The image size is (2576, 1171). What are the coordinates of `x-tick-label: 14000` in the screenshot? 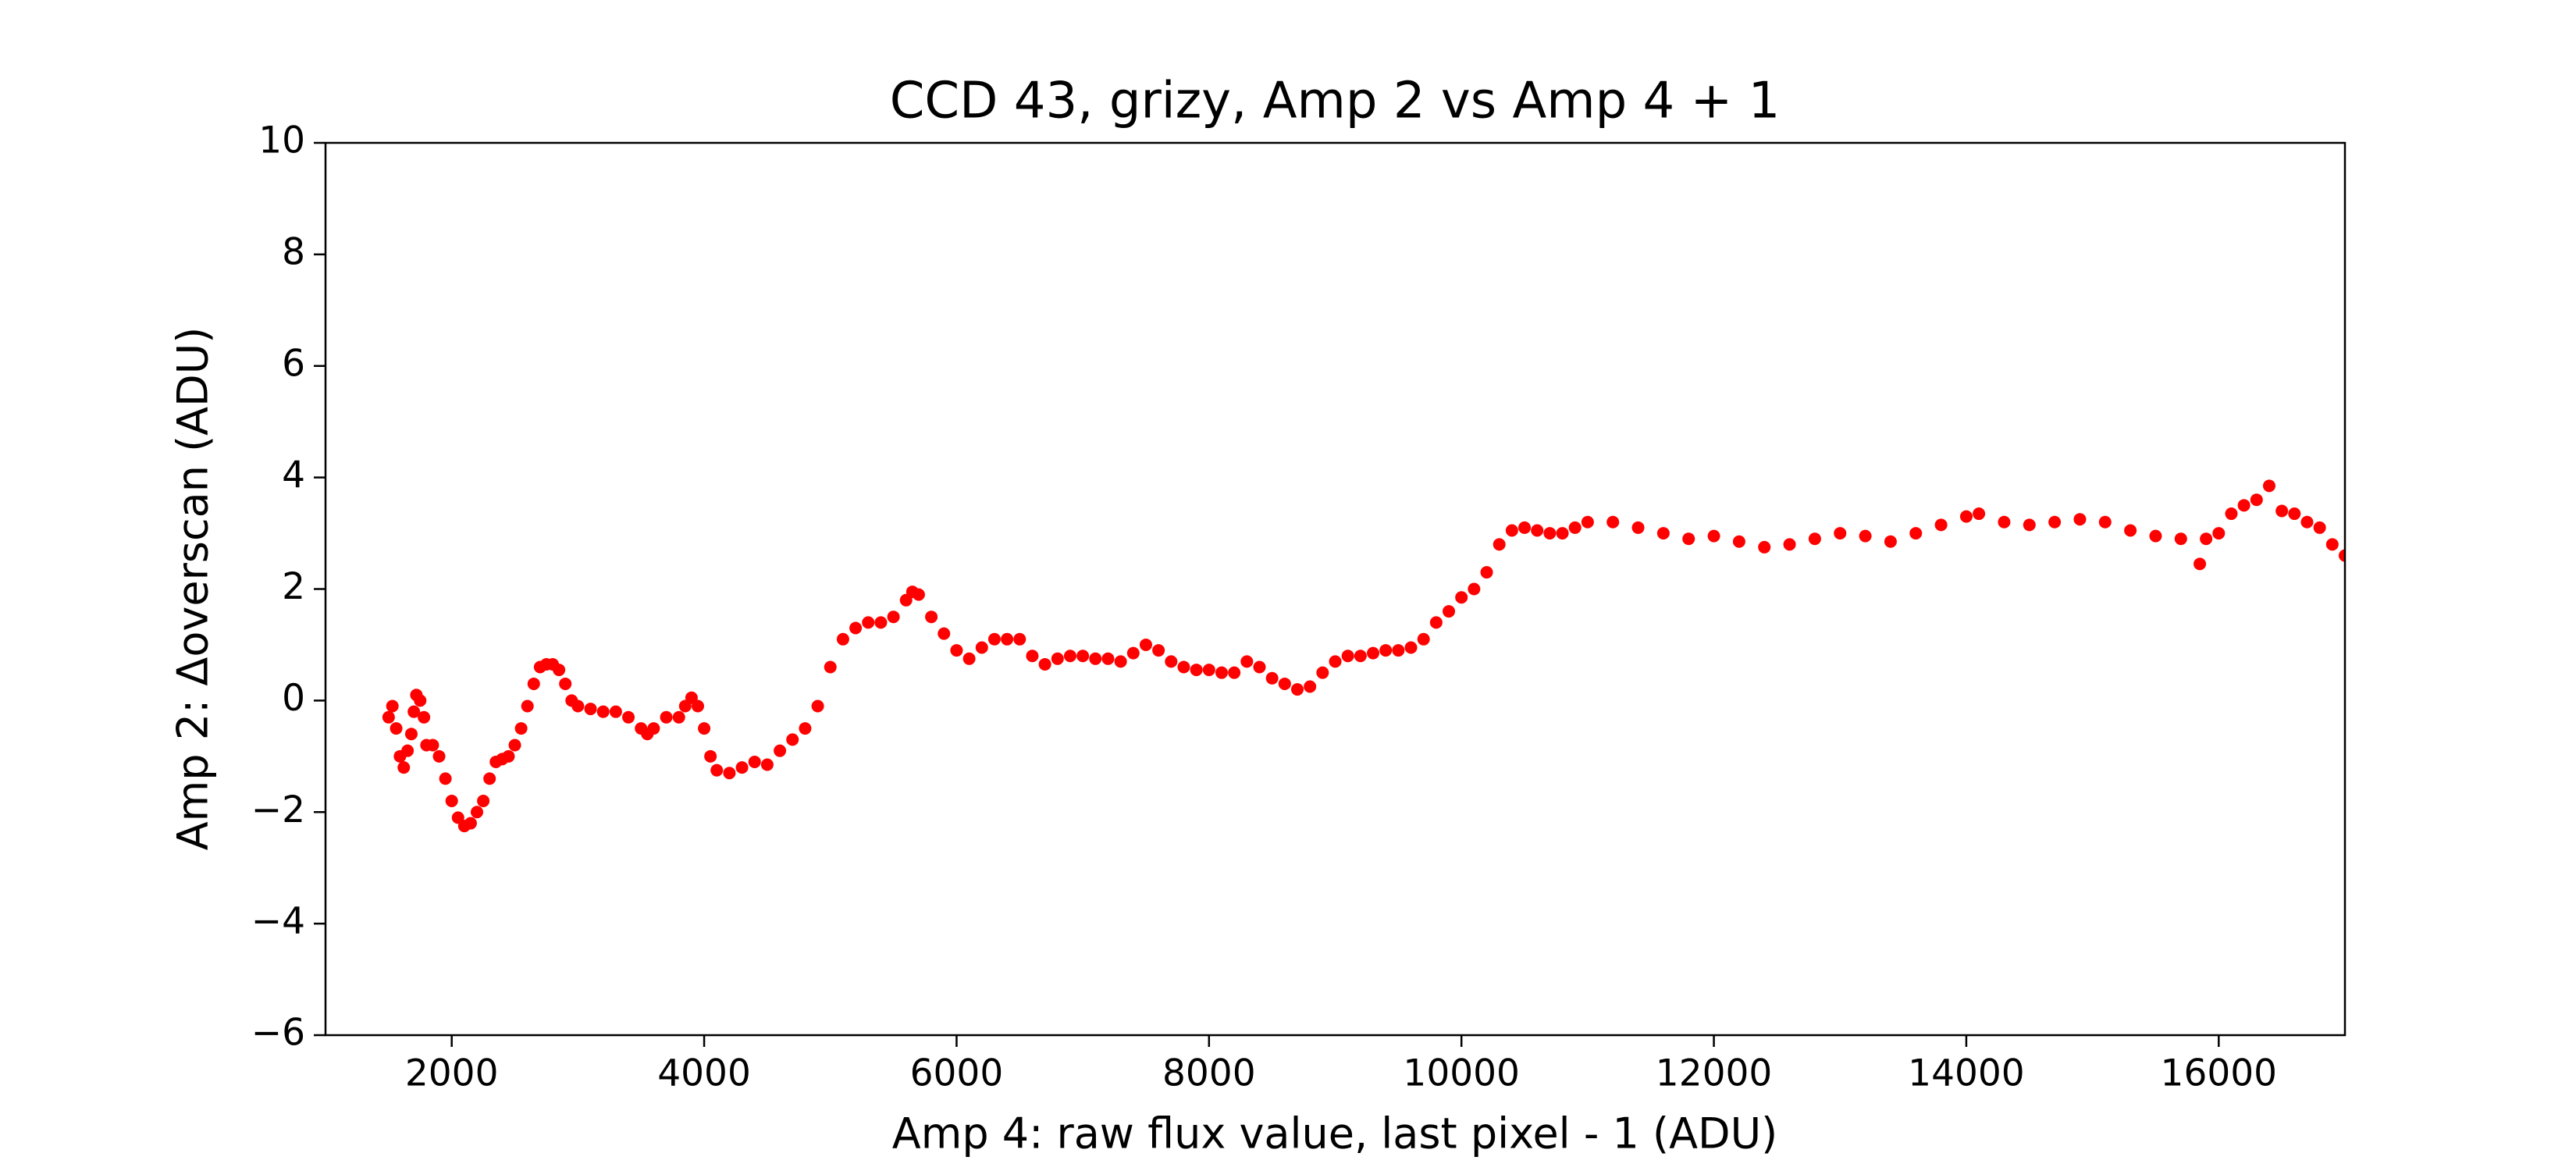 It's located at (1966, 1073).